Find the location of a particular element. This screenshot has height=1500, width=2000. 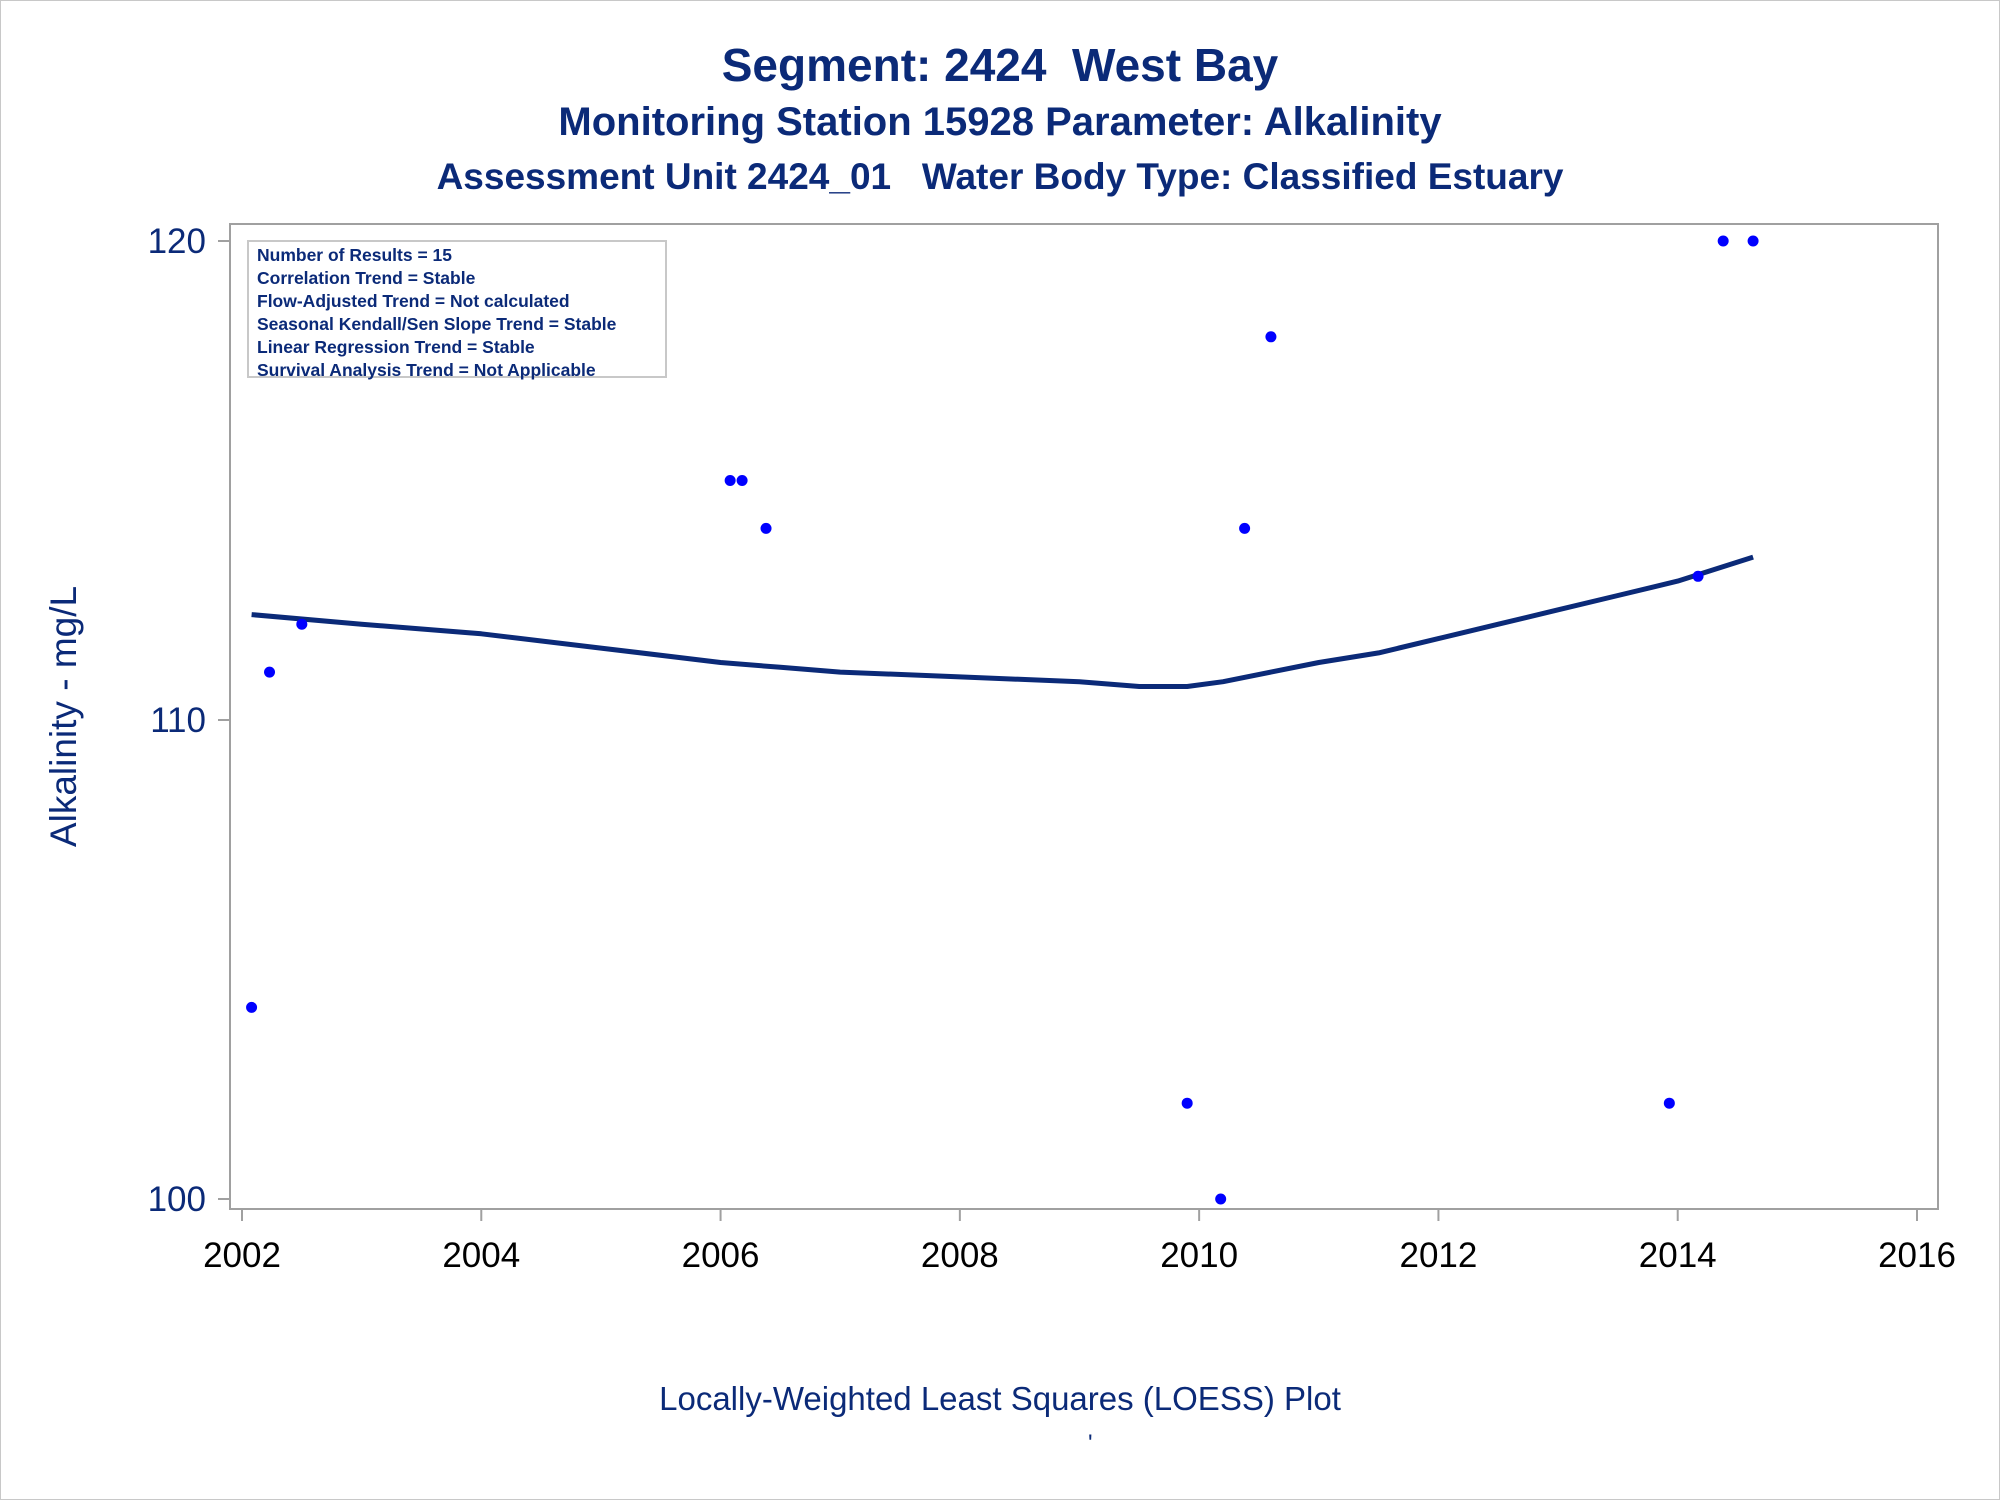

x-tick-label-2012: 2012 is located at coordinates (1438, 1255).